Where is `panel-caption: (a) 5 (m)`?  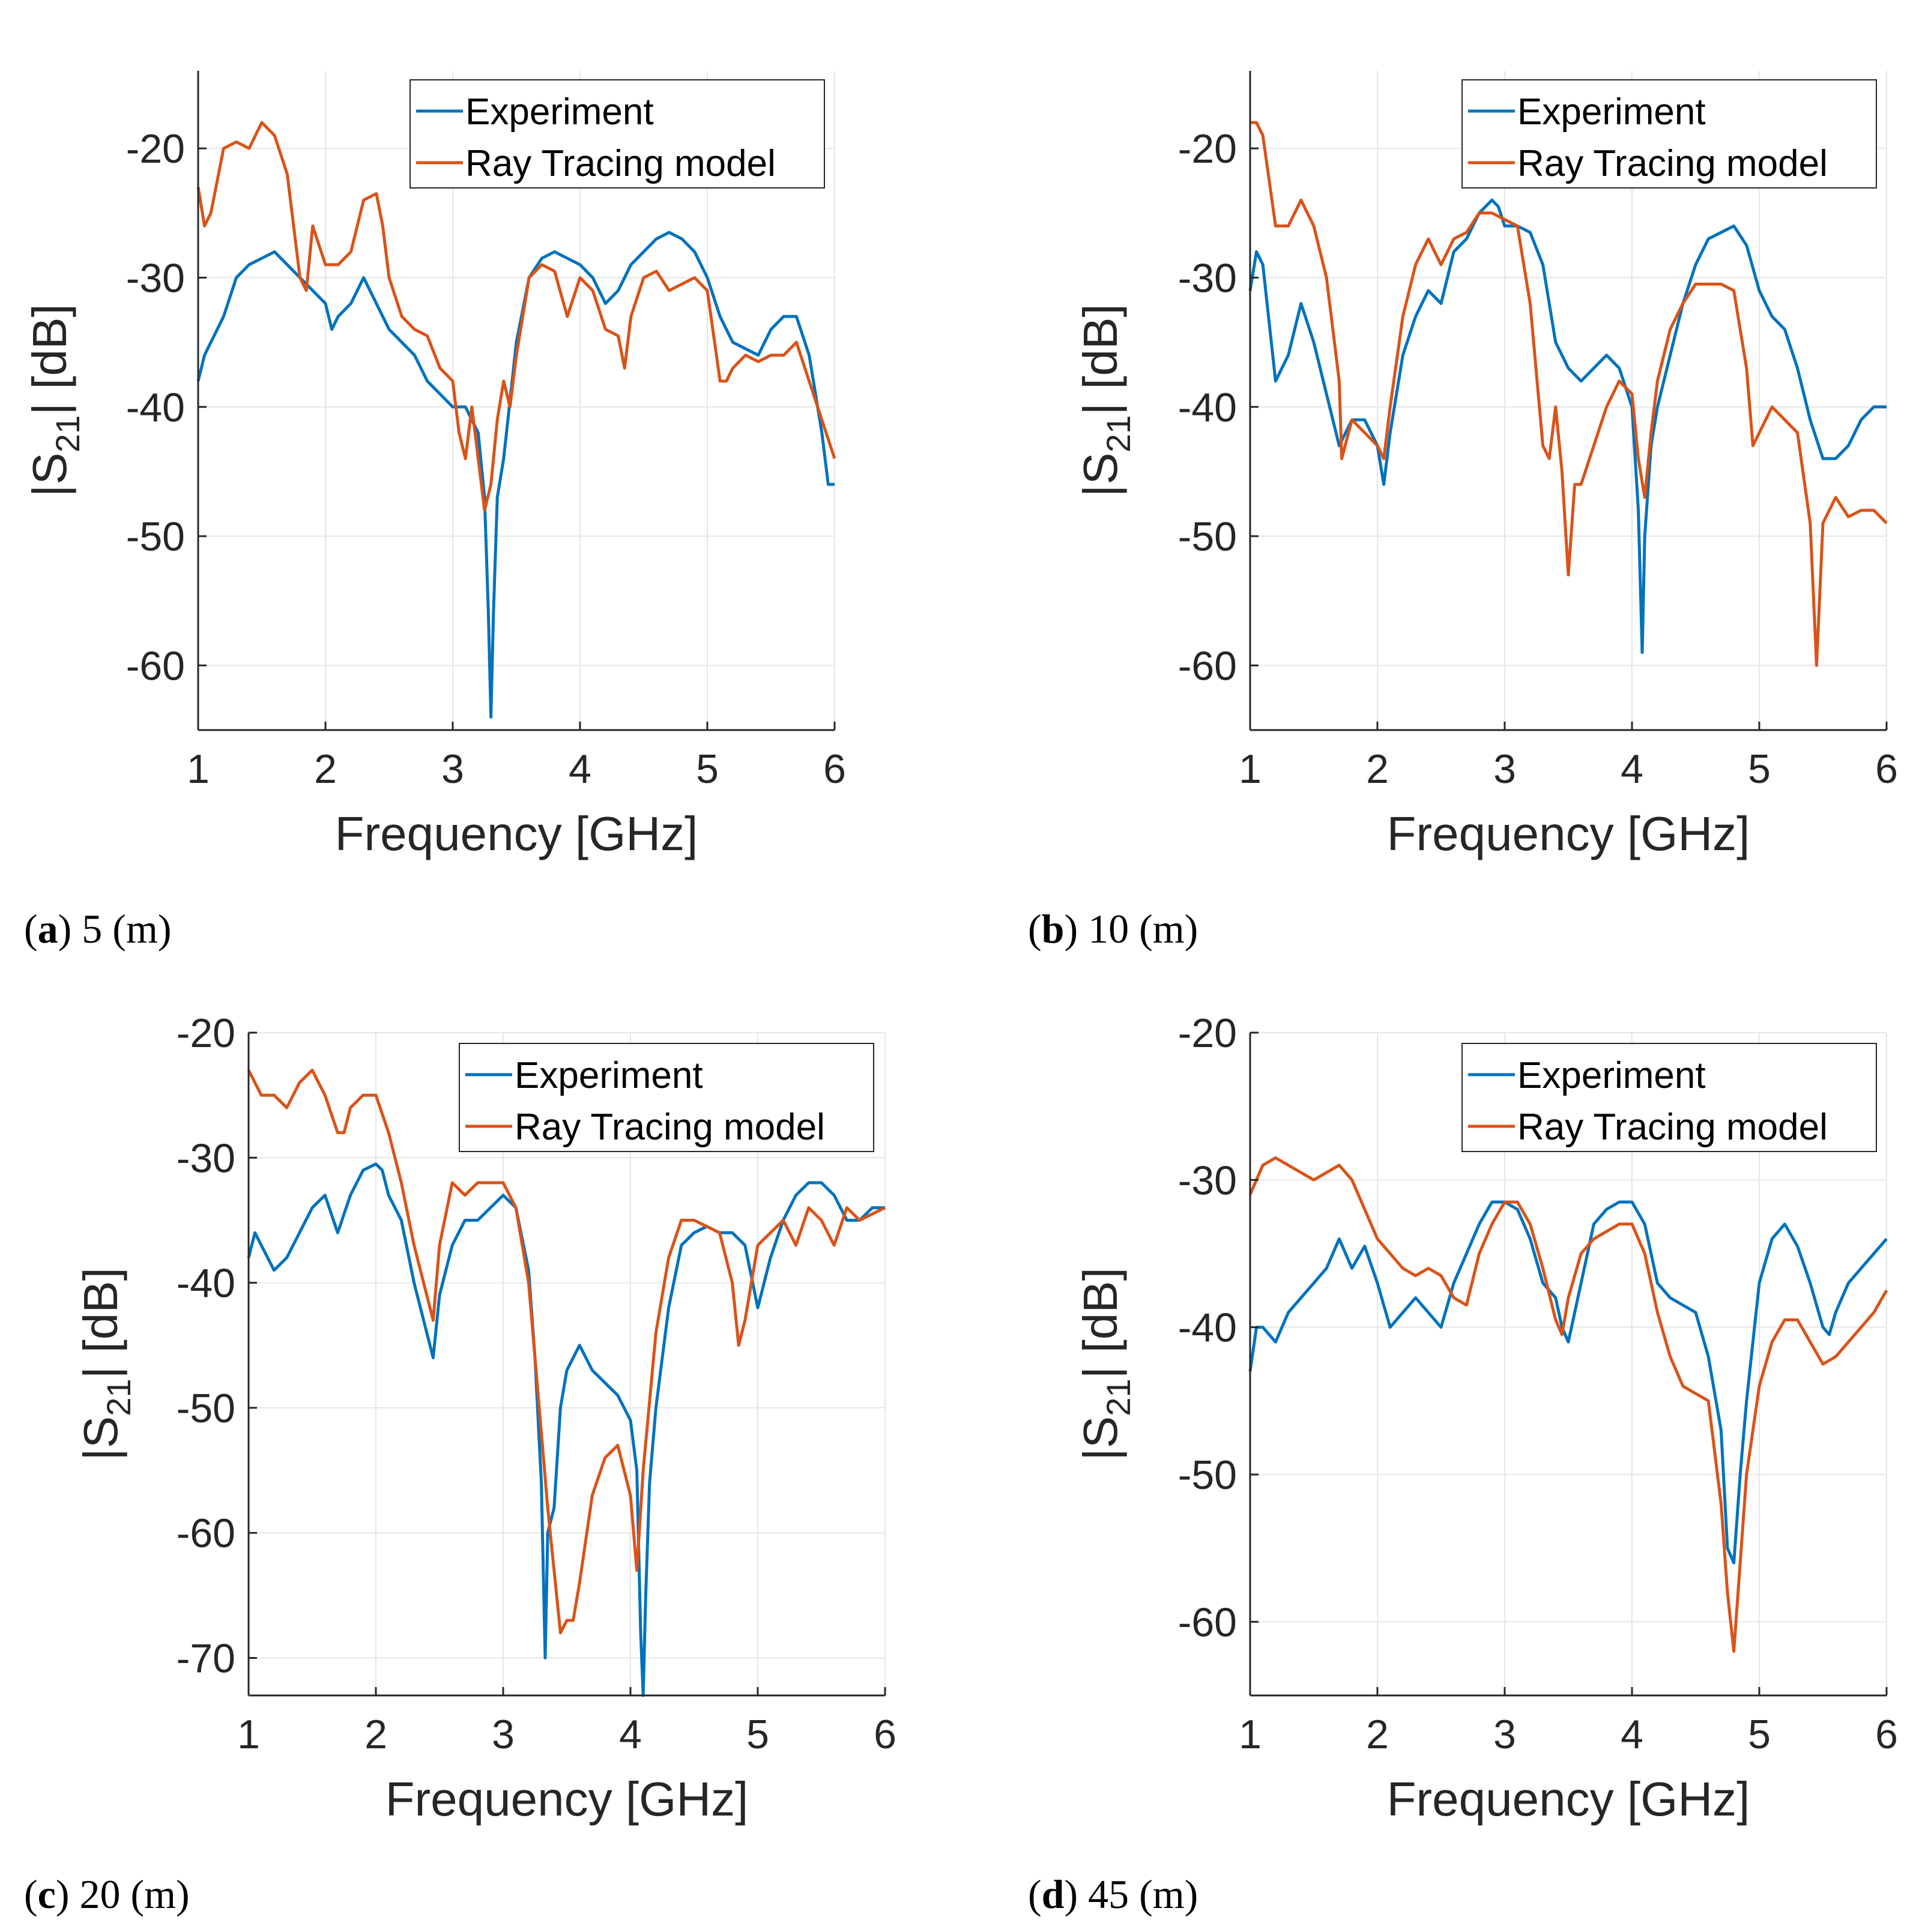
panel-caption: (a) 5 (m) is located at coordinates (97, 929).